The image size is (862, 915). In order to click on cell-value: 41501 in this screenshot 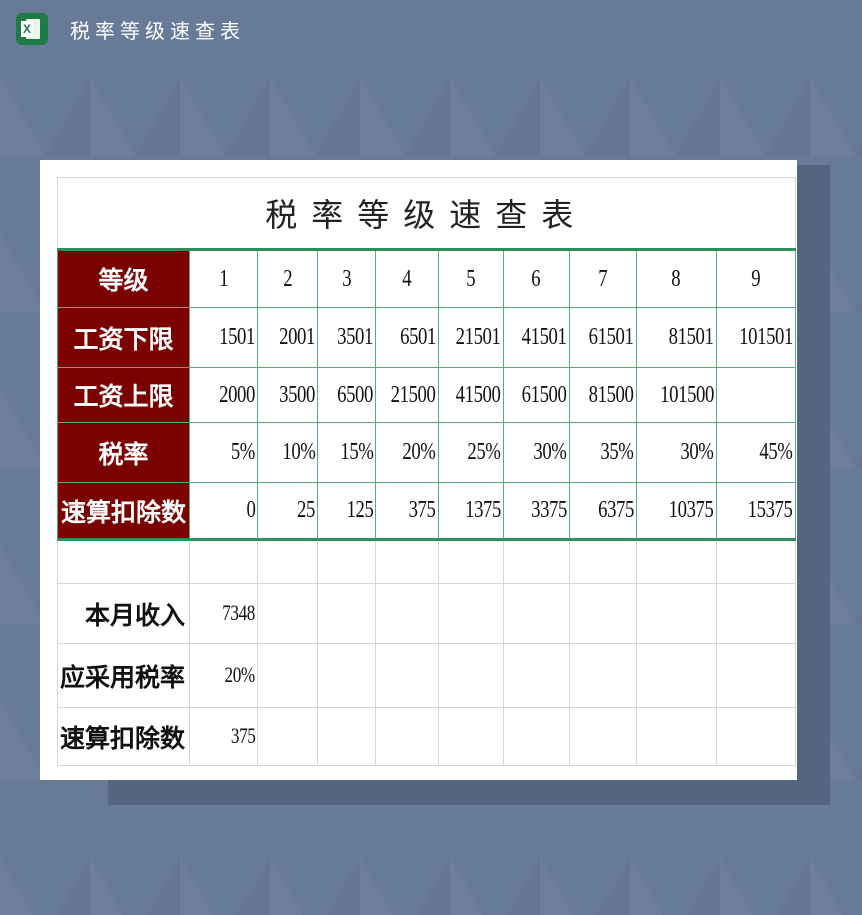, I will do `click(544, 337)`.